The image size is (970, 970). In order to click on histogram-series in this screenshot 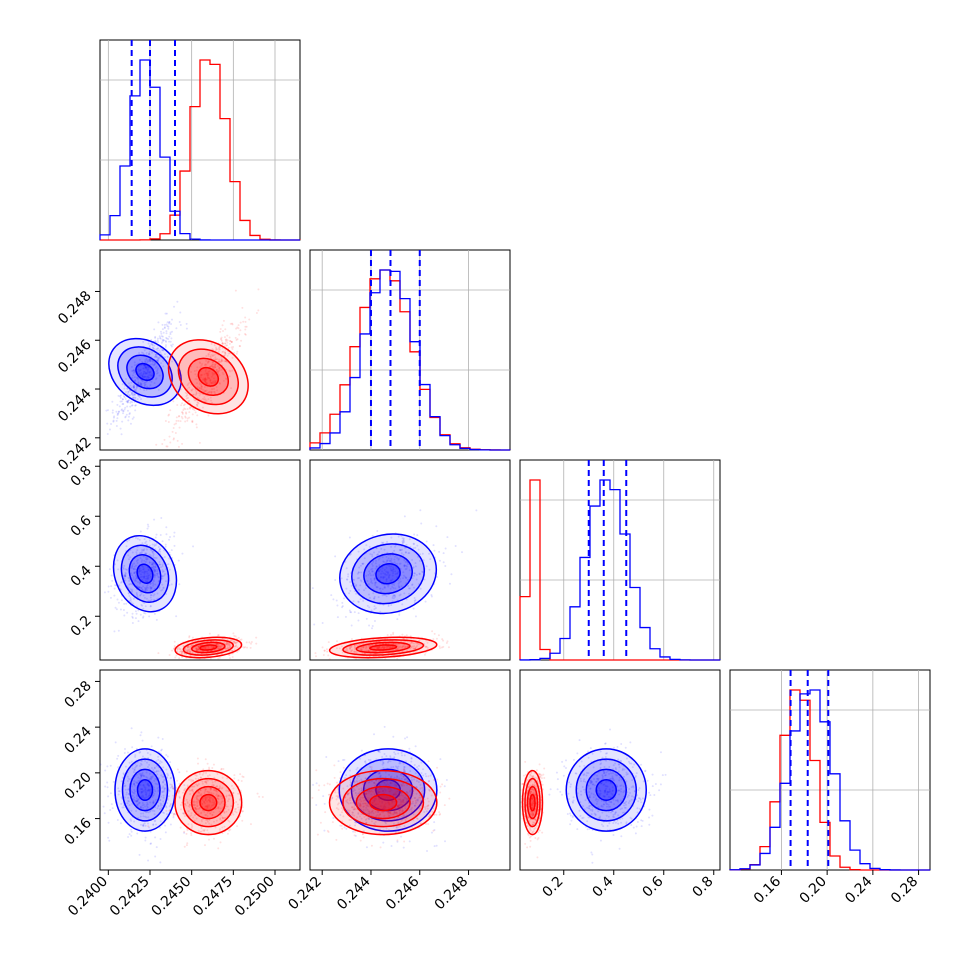, I will do `click(410, 360)`.